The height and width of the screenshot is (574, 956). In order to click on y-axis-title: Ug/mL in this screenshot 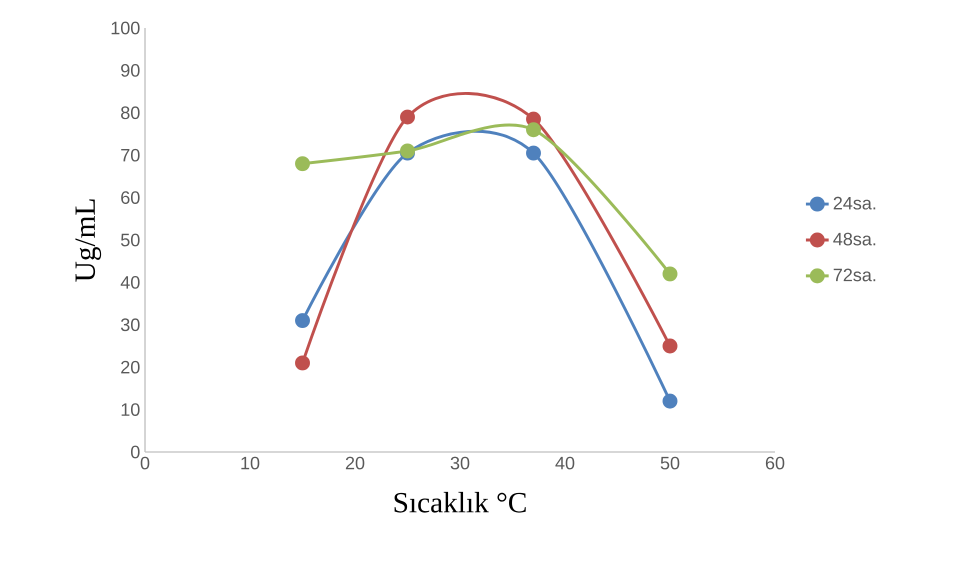, I will do `click(88, 240)`.